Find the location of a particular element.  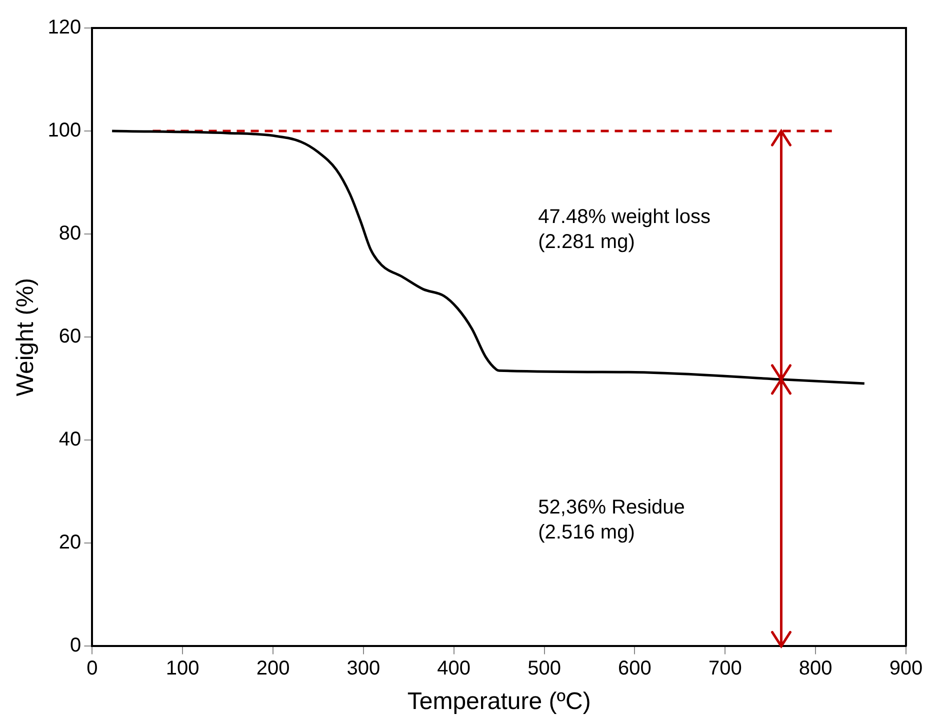

y-tick-label: 40 is located at coordinates (70, 439).